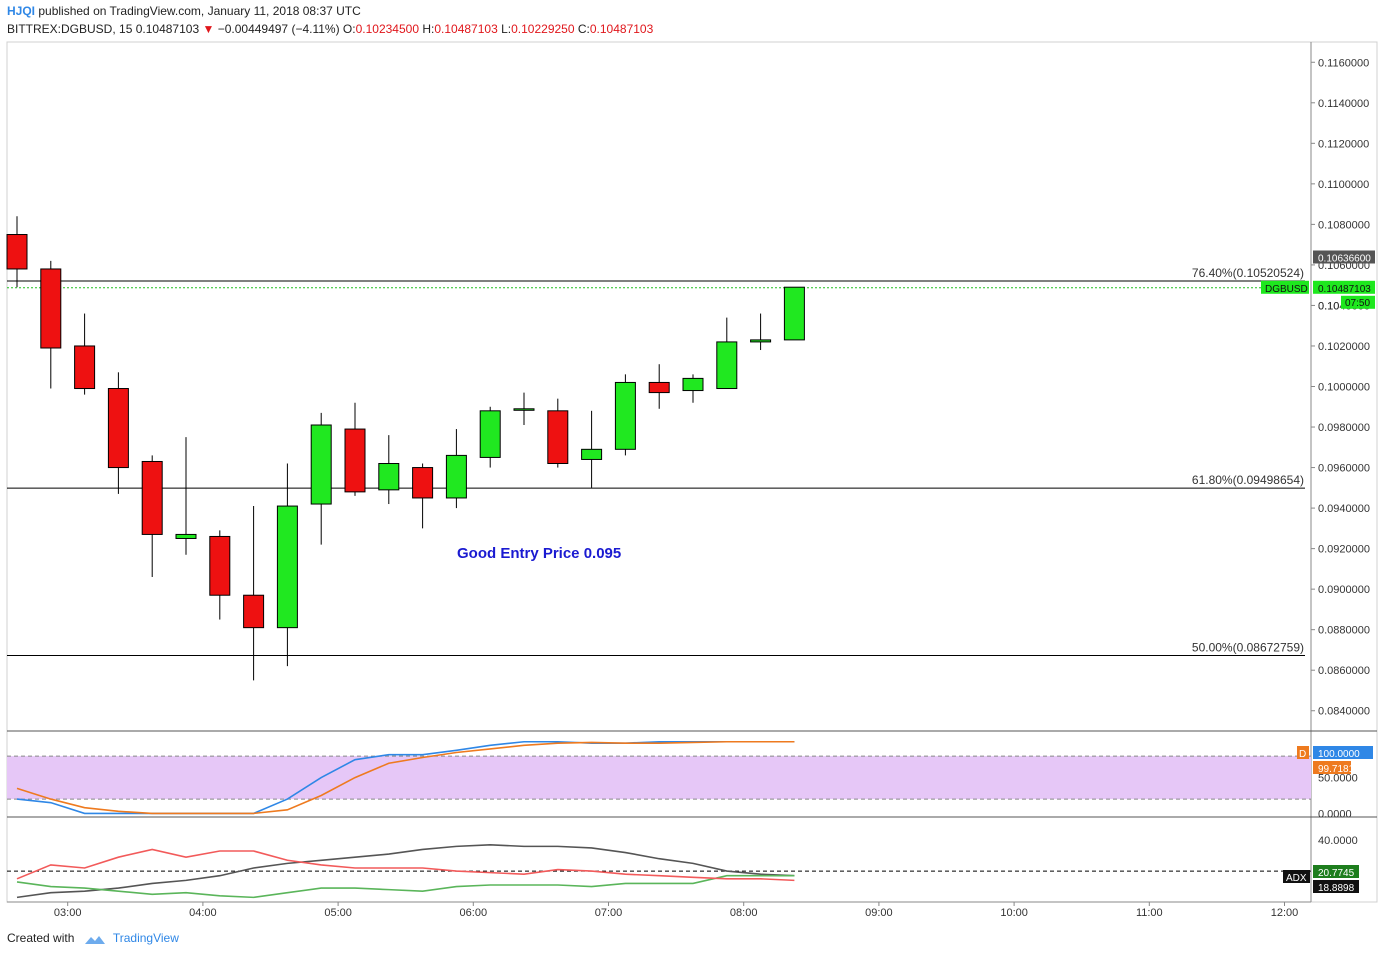  I want to click on time-tick-label: 08:00, so click(744, 913).